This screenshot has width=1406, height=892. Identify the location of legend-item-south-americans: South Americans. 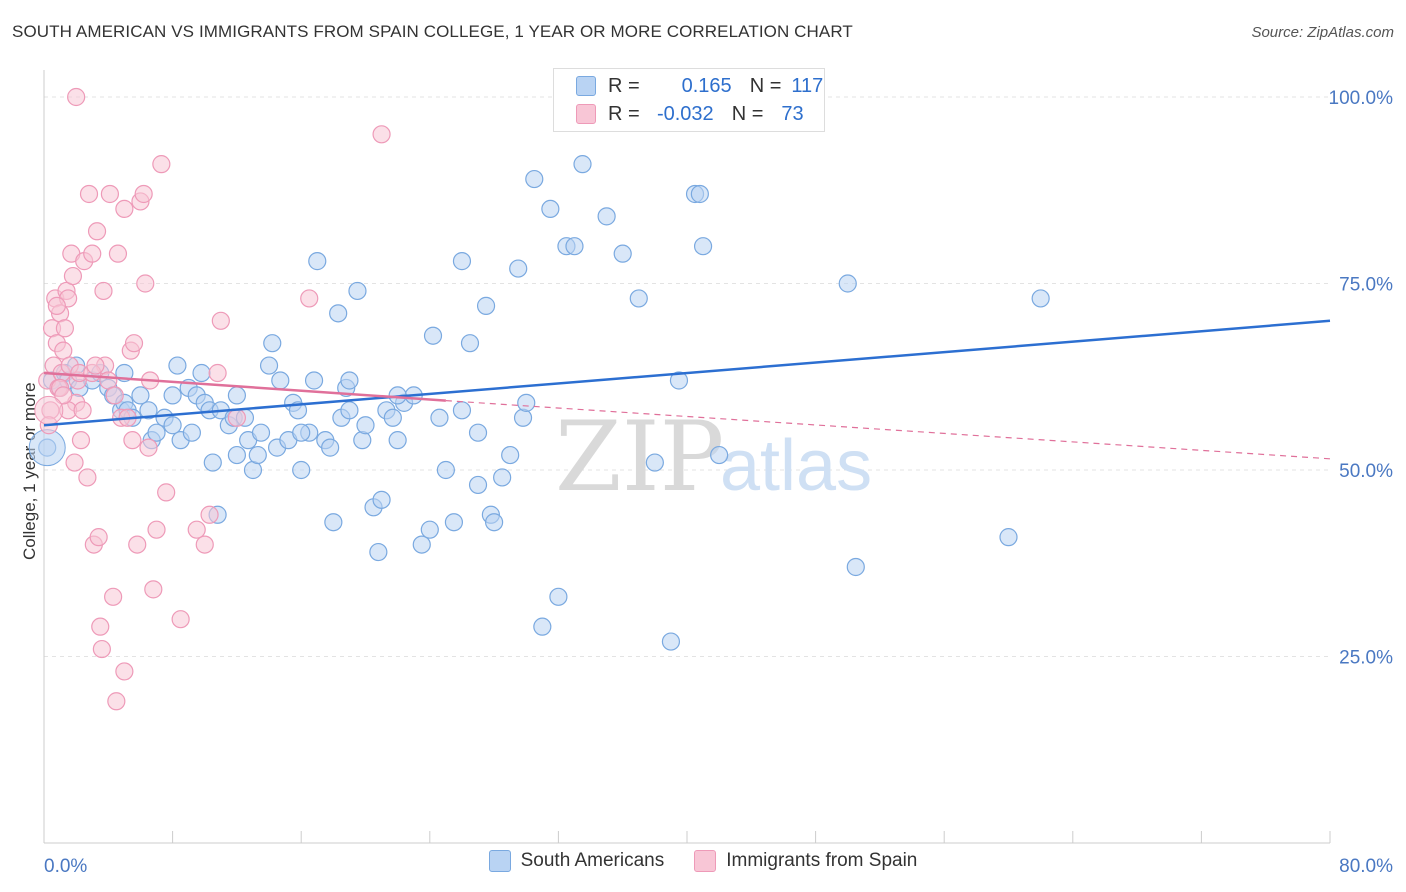
(576, 861).